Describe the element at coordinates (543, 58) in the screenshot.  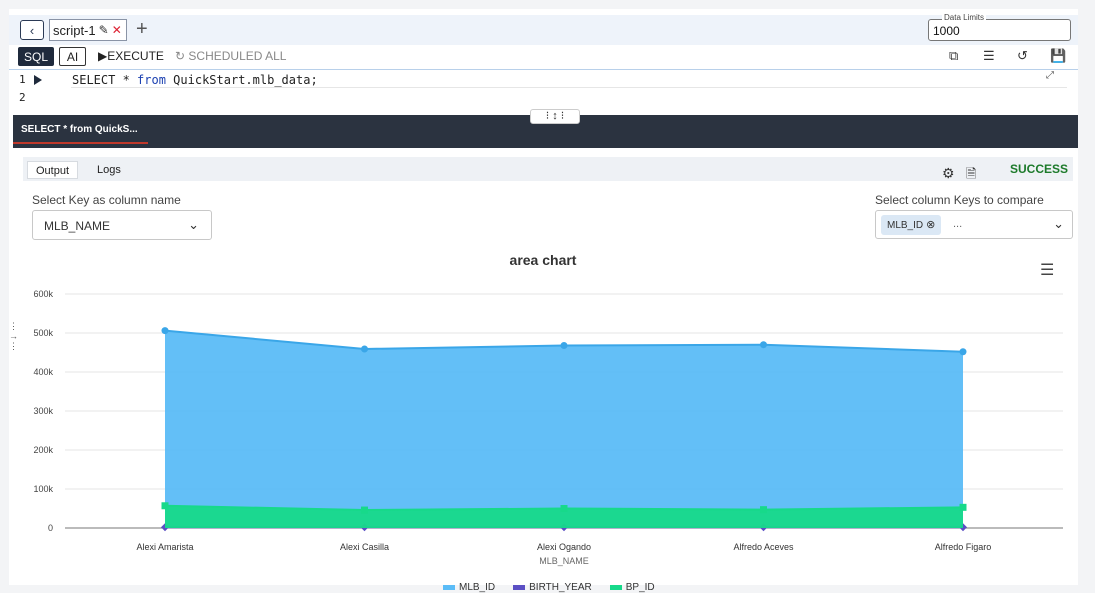
I see `editor-toolbar: SQL AI ▶EXECUTE ↻ SCHEDULED ALL ⧉ ☰ ↺ 💾` at that location.